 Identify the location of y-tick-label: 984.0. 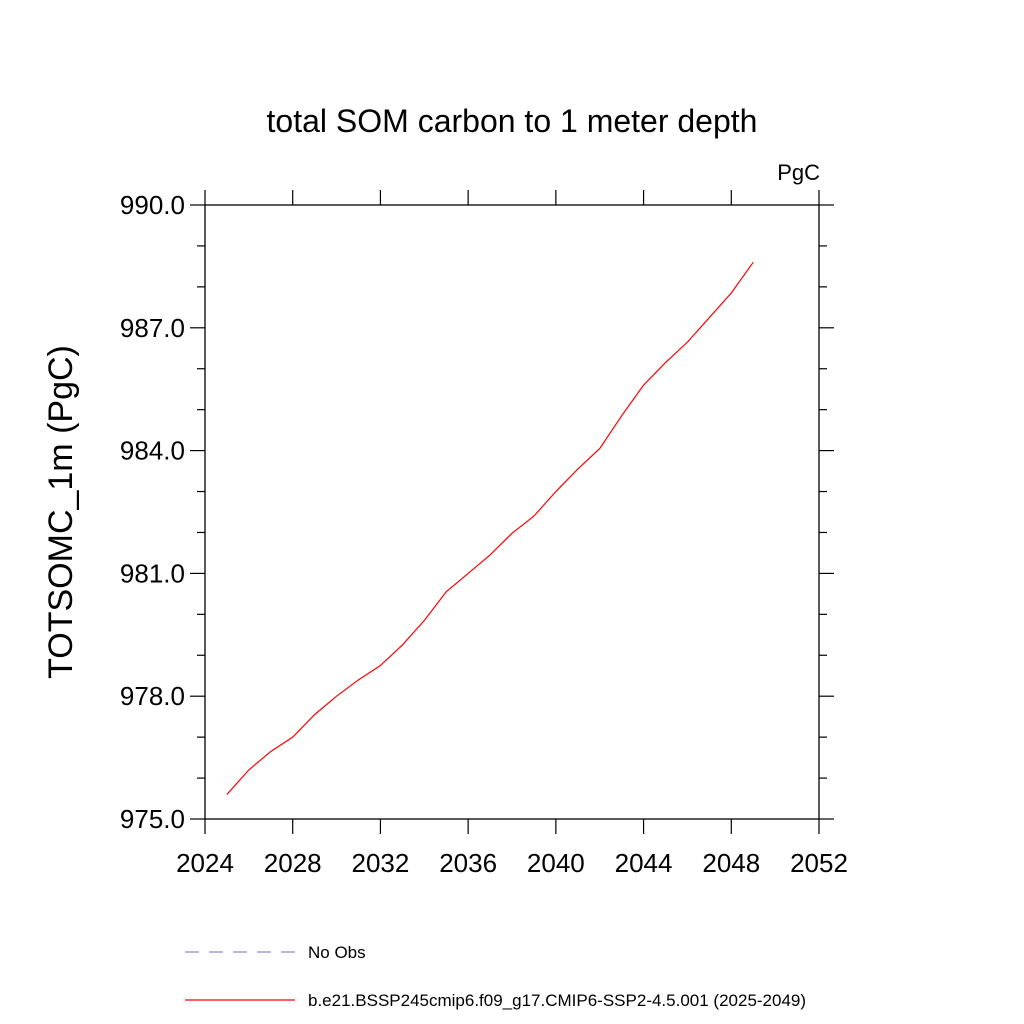
(152, 451).